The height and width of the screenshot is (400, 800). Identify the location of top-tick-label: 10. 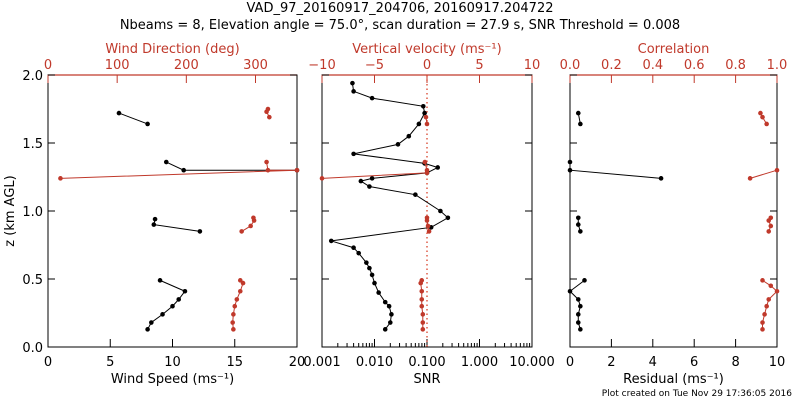
(532, 65).